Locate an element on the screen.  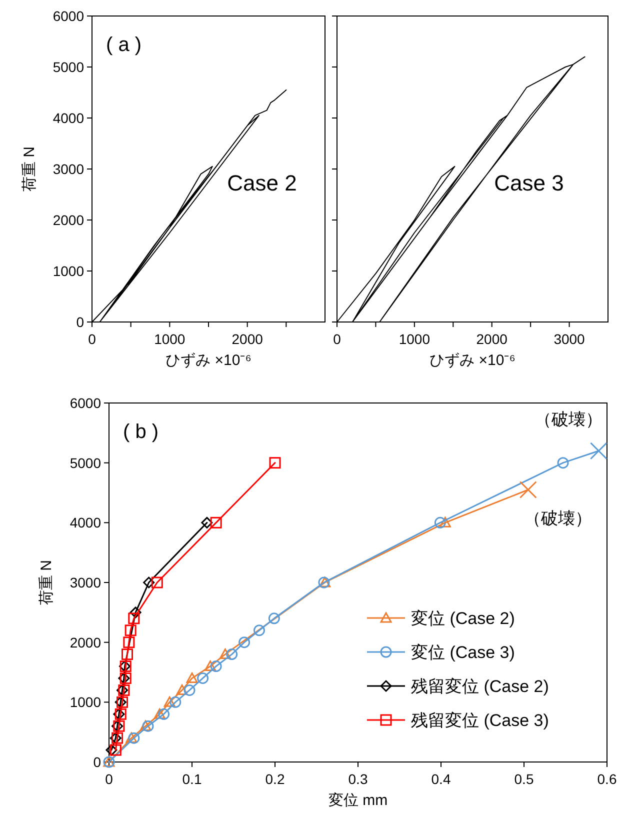
x-tick-label: 0.2 is located at coordinates (275, 779).